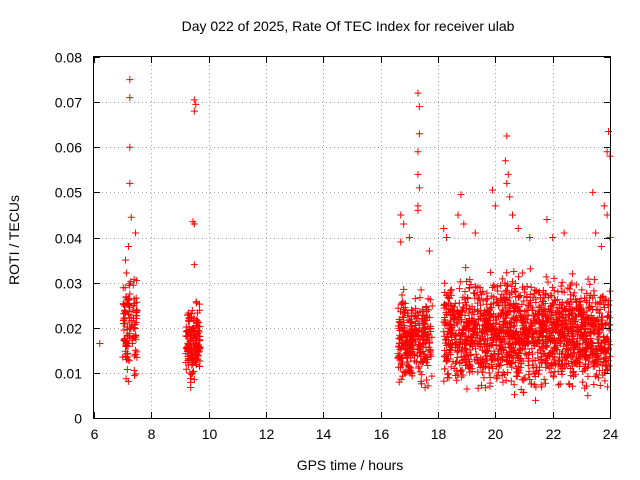  What do you see at coordinates (68, 103) in the screenshot?
I see `y-tick-label: 0.07` at bounding box center [68, 103].